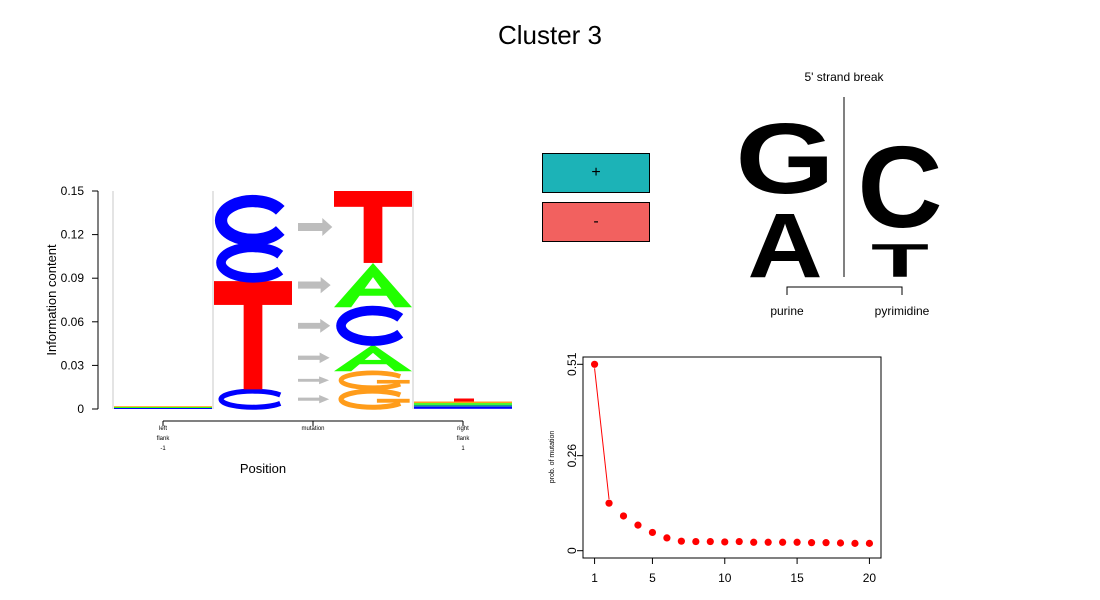  What do you see at coordinates (784, 245) in the screenshot?
I see `letter-a: A` at bounding box center [784, 245].